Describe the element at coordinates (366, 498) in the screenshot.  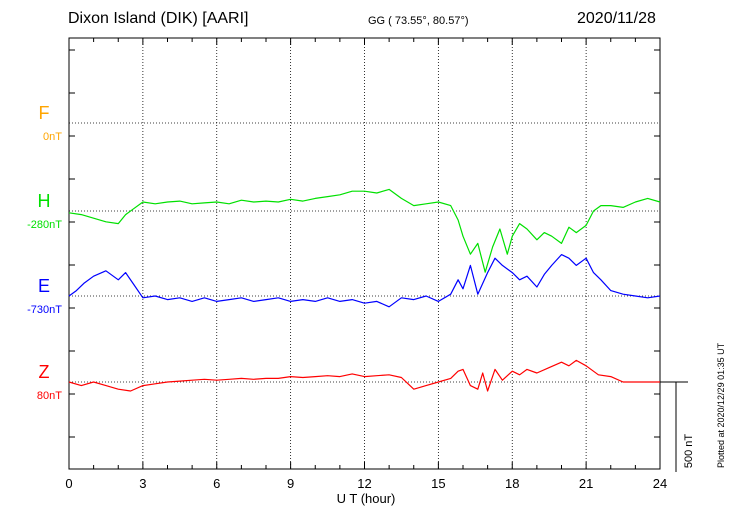
I see `x-axis-label: U T (hour)` at that location.